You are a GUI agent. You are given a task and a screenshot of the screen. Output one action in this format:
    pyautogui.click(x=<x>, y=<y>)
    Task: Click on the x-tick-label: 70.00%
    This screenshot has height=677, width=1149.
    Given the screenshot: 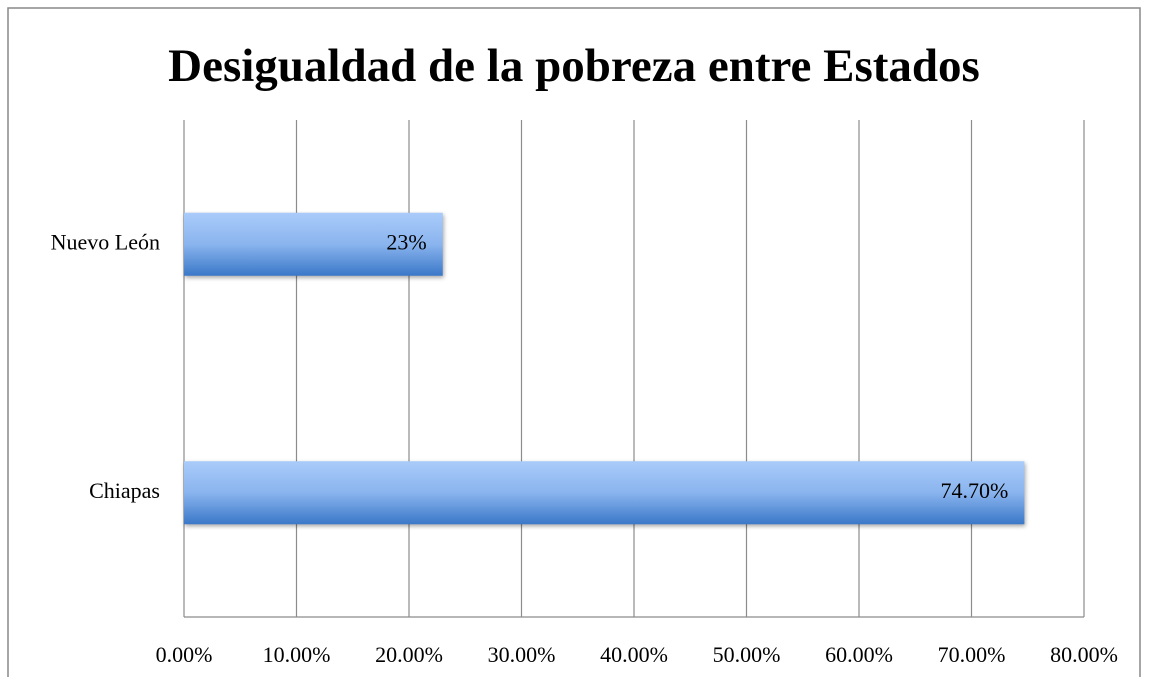 What is the action you would take?
    pyautogui.click(x=972, y=654)
    